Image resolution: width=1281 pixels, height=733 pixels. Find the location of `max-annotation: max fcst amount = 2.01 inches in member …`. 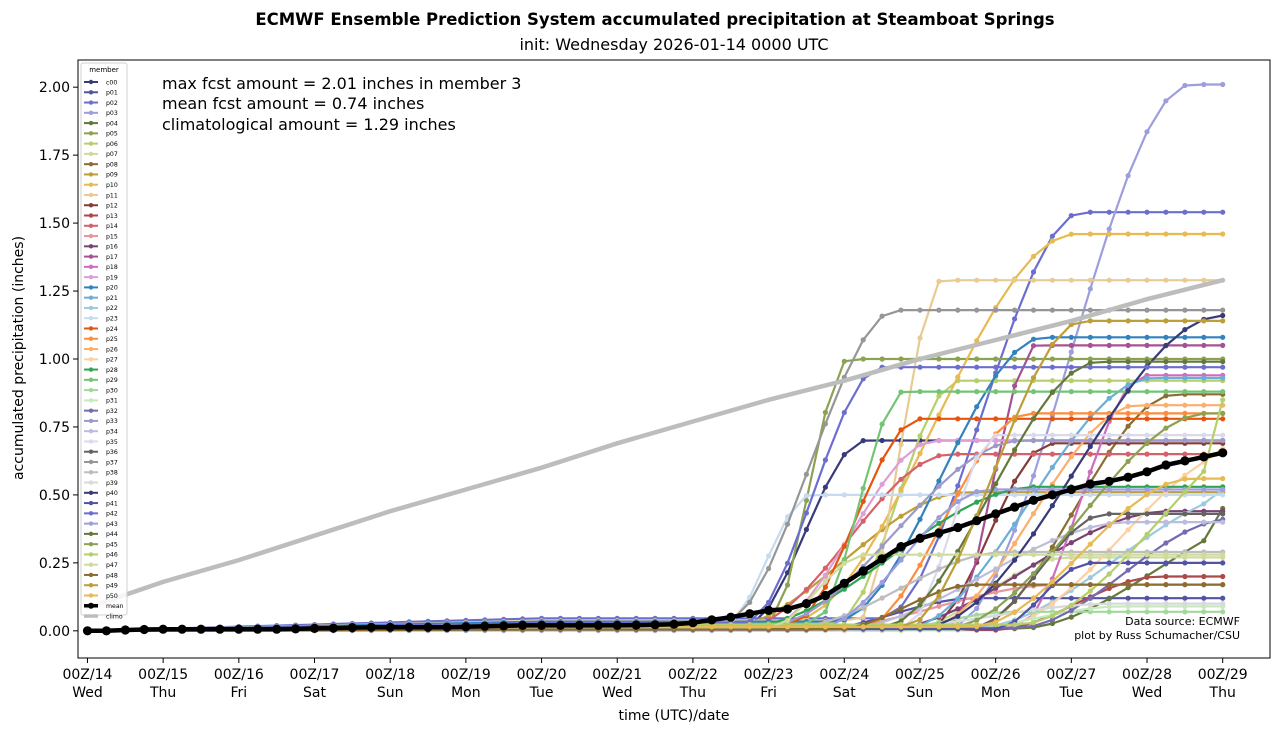

max-annotation: max fcst amount = 2.01 inches in member … is located at coordinates (341, 83).